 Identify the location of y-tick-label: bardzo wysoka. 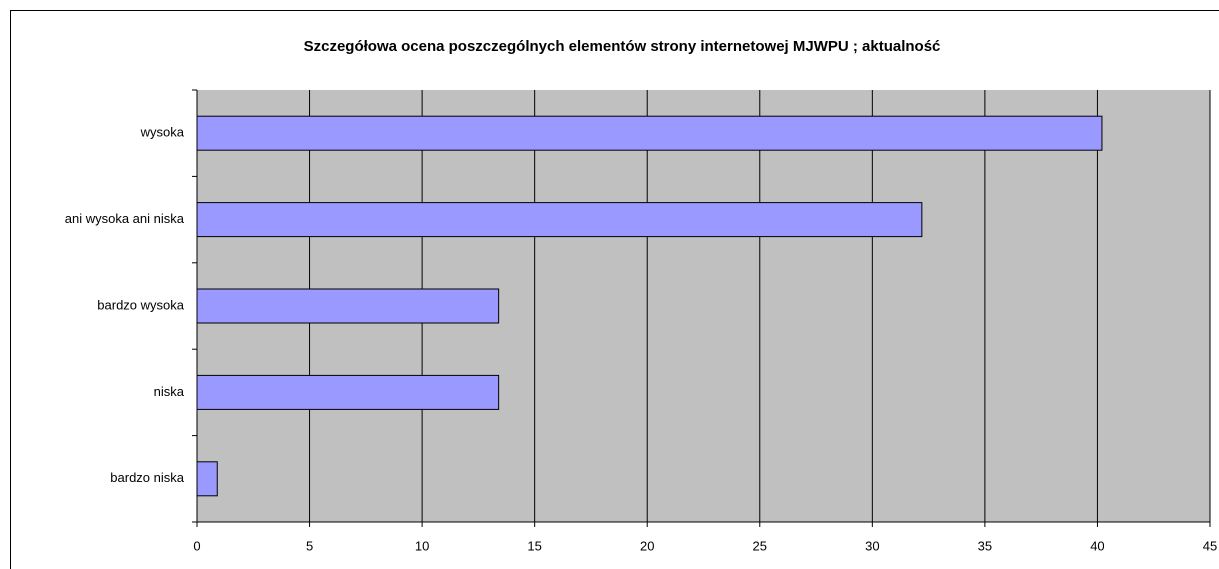
(140, 304).